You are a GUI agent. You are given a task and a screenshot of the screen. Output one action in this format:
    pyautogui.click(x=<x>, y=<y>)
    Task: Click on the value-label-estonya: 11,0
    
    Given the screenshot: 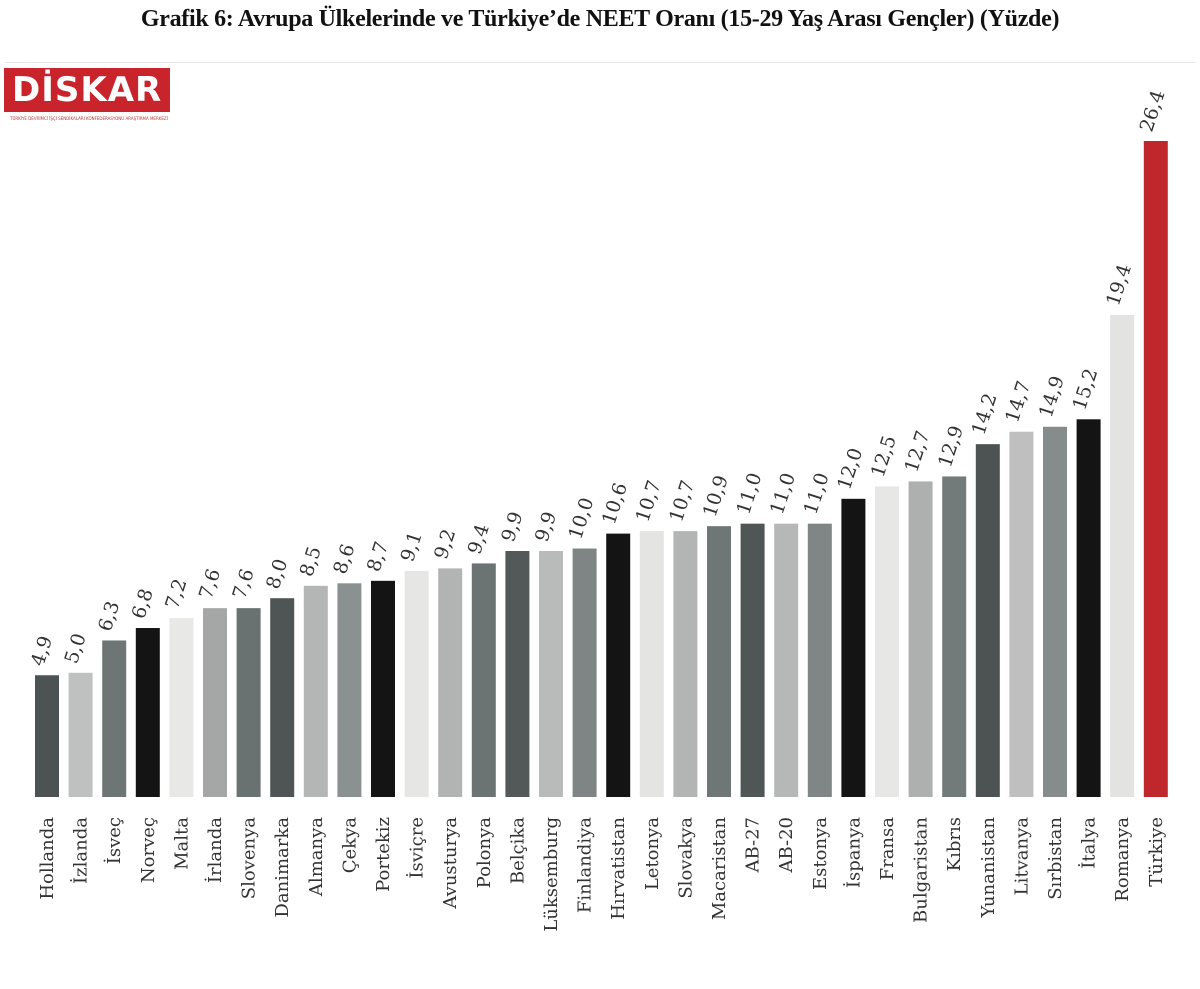 What is the action you would take?
    pyautogui.click(x=817, y=493)
    